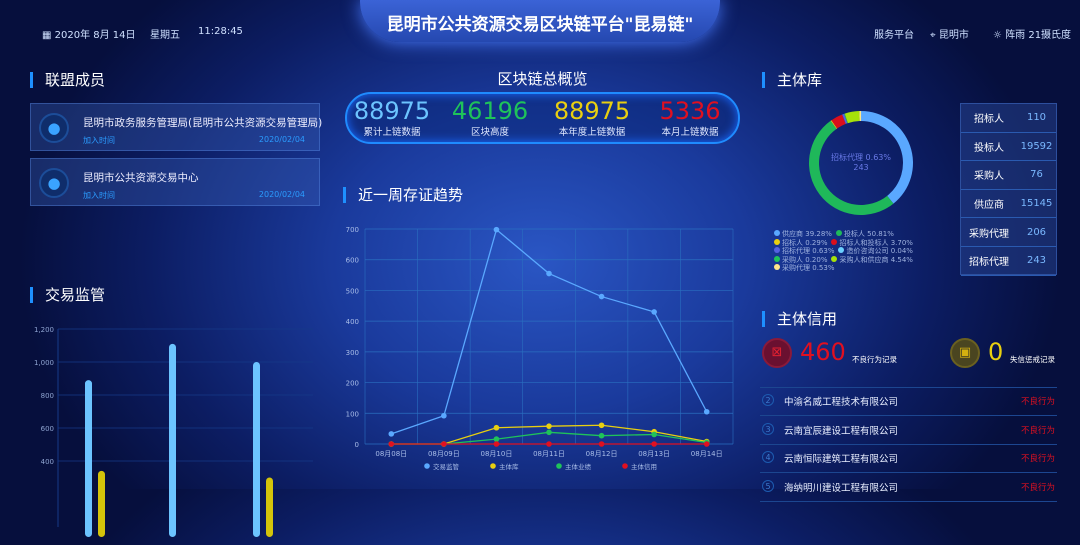  Describe the element at coordinates (446, 466) in the screenshot. I see `legend-label: 交易监管` at that location.